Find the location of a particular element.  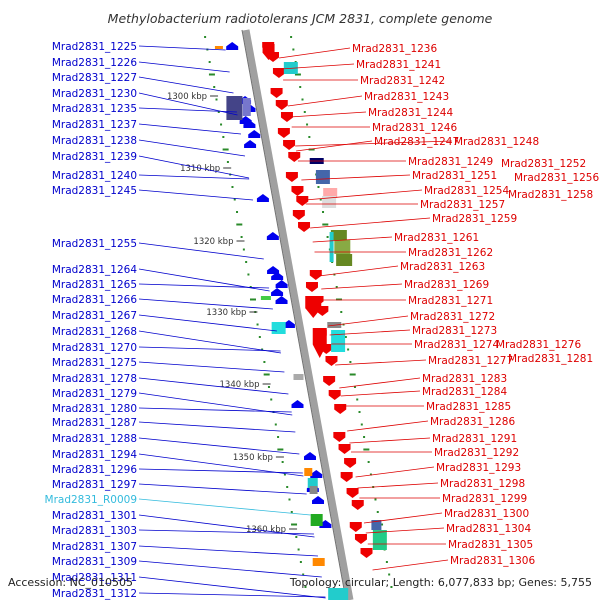

right-gene-label: Mrad2831_1273 is located at coordinates (454, 331).